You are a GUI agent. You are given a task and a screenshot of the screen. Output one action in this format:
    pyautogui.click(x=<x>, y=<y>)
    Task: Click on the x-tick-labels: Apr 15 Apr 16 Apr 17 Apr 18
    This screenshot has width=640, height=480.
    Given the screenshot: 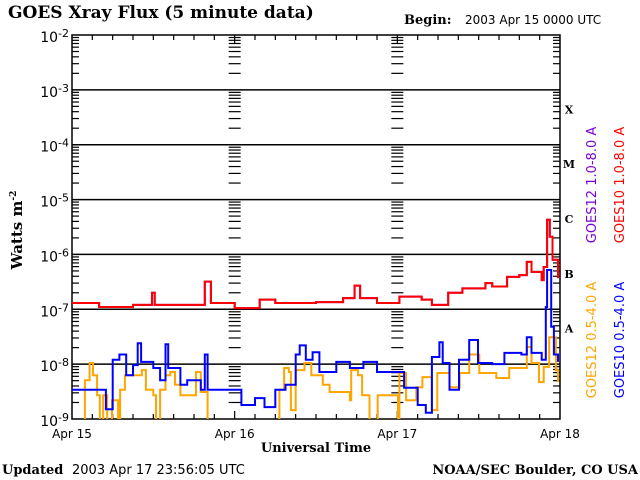 What is the action you would take?
    pyautogui.click(x=316, y=434)
    